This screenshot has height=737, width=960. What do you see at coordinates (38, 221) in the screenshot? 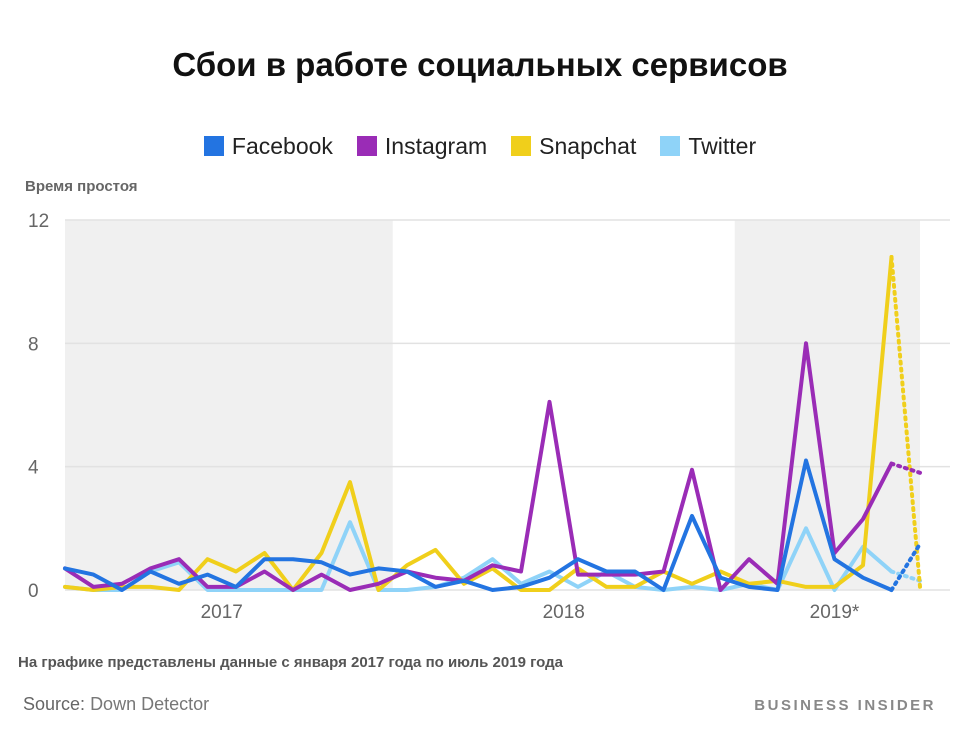
I see `y-tick-label-12: 12` at bounding box center [38, 221].